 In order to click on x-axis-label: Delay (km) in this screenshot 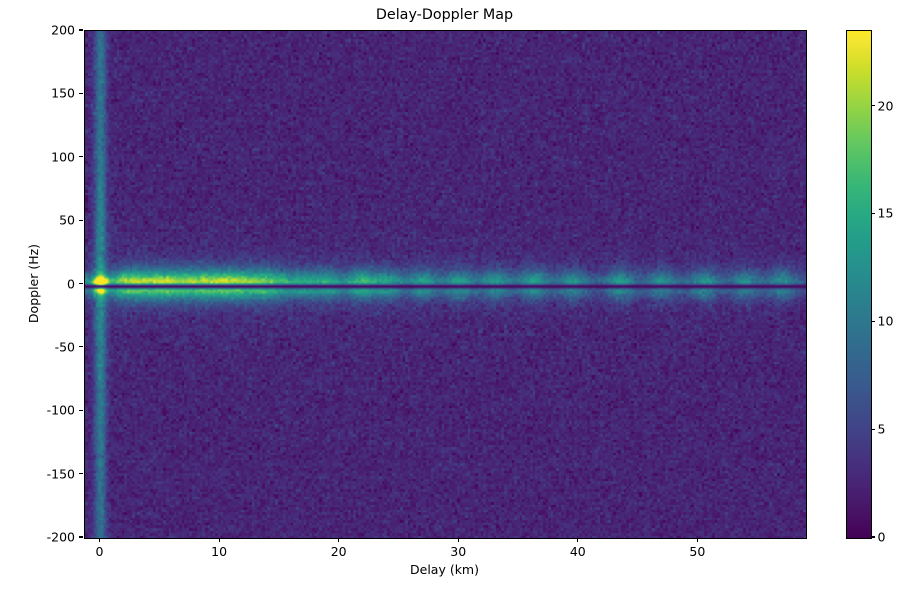, I will do `click(444, 569)`.